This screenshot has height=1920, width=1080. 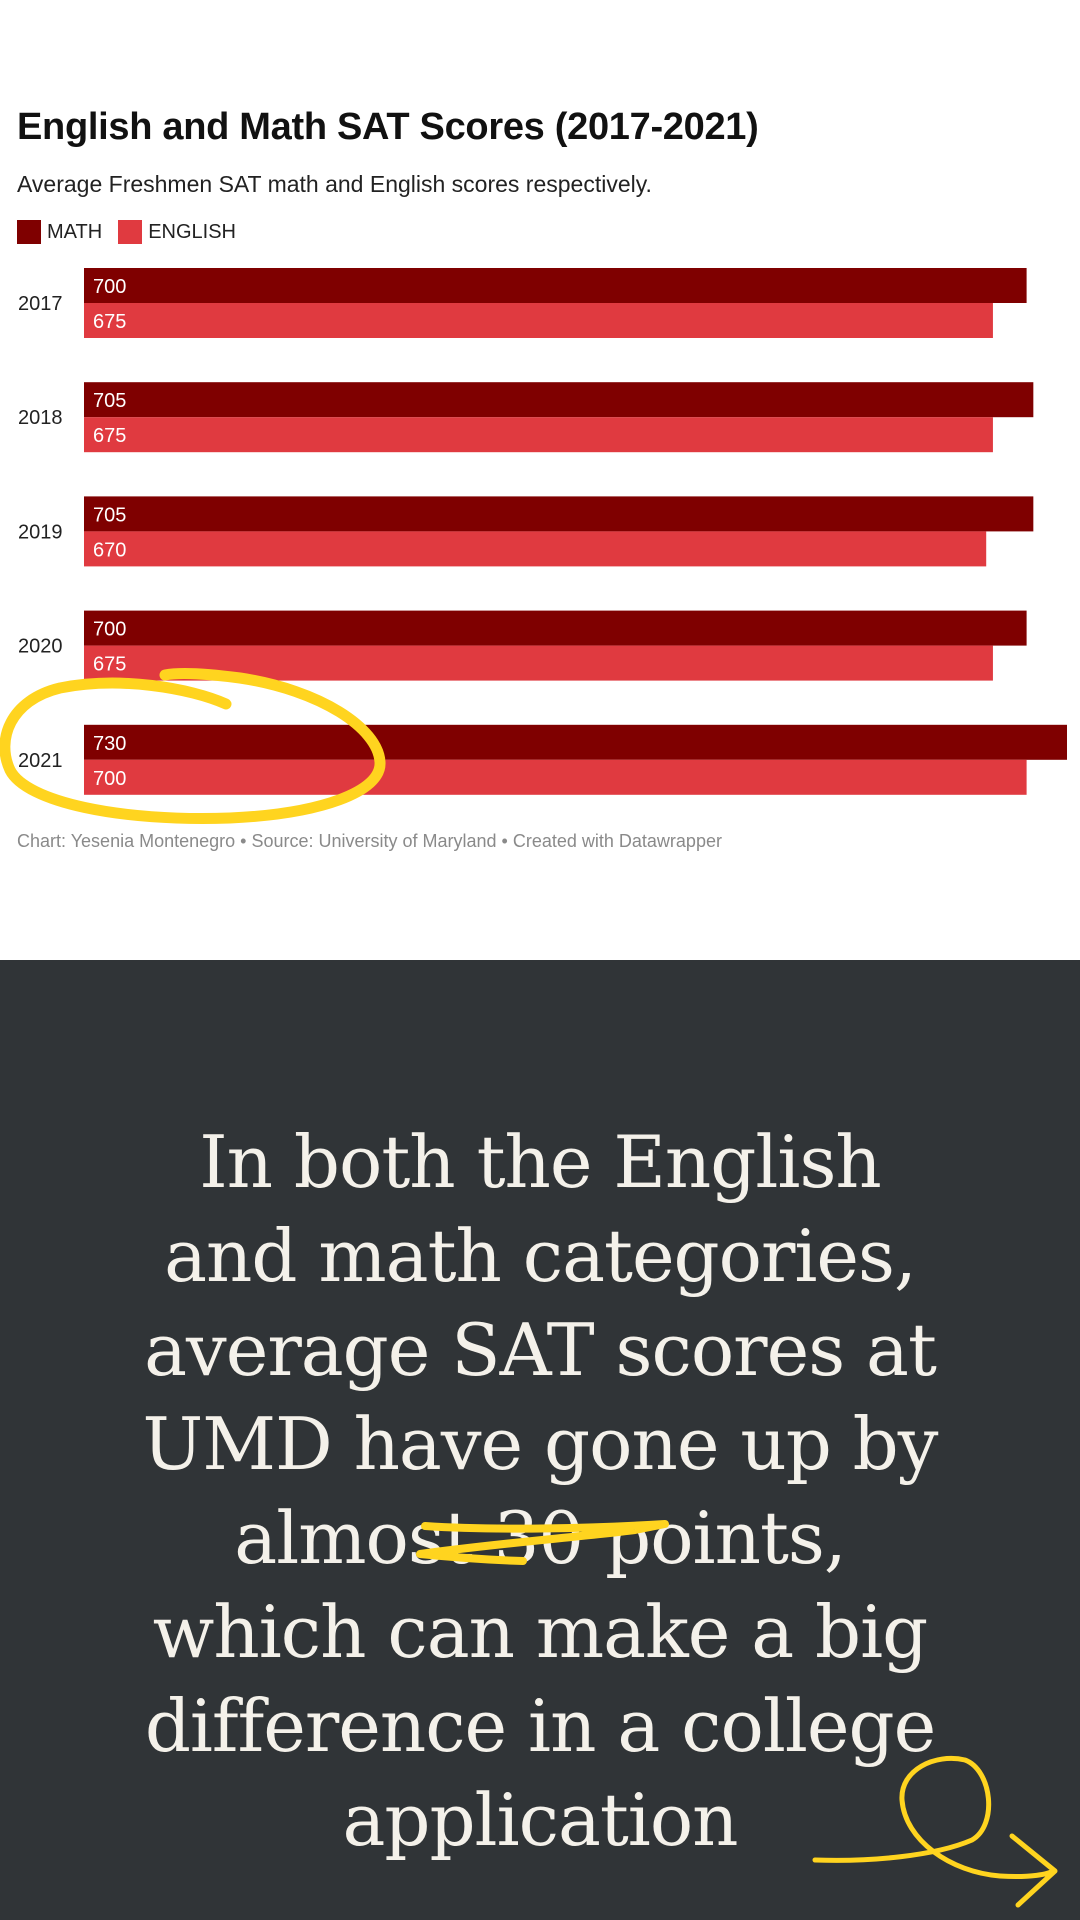 I want to click on chart-legend: MATH ENGLISH, so click(x=134, y=232).